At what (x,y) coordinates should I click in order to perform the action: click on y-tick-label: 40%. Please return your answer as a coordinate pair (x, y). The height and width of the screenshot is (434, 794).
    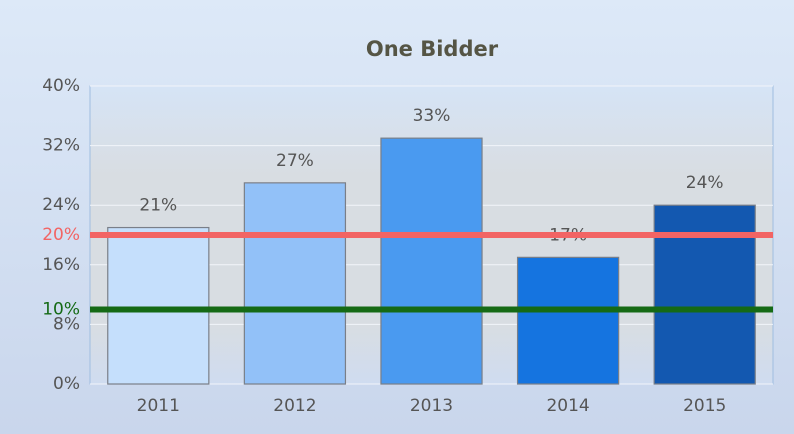
    Looking at the image, I should click on (61, 86).